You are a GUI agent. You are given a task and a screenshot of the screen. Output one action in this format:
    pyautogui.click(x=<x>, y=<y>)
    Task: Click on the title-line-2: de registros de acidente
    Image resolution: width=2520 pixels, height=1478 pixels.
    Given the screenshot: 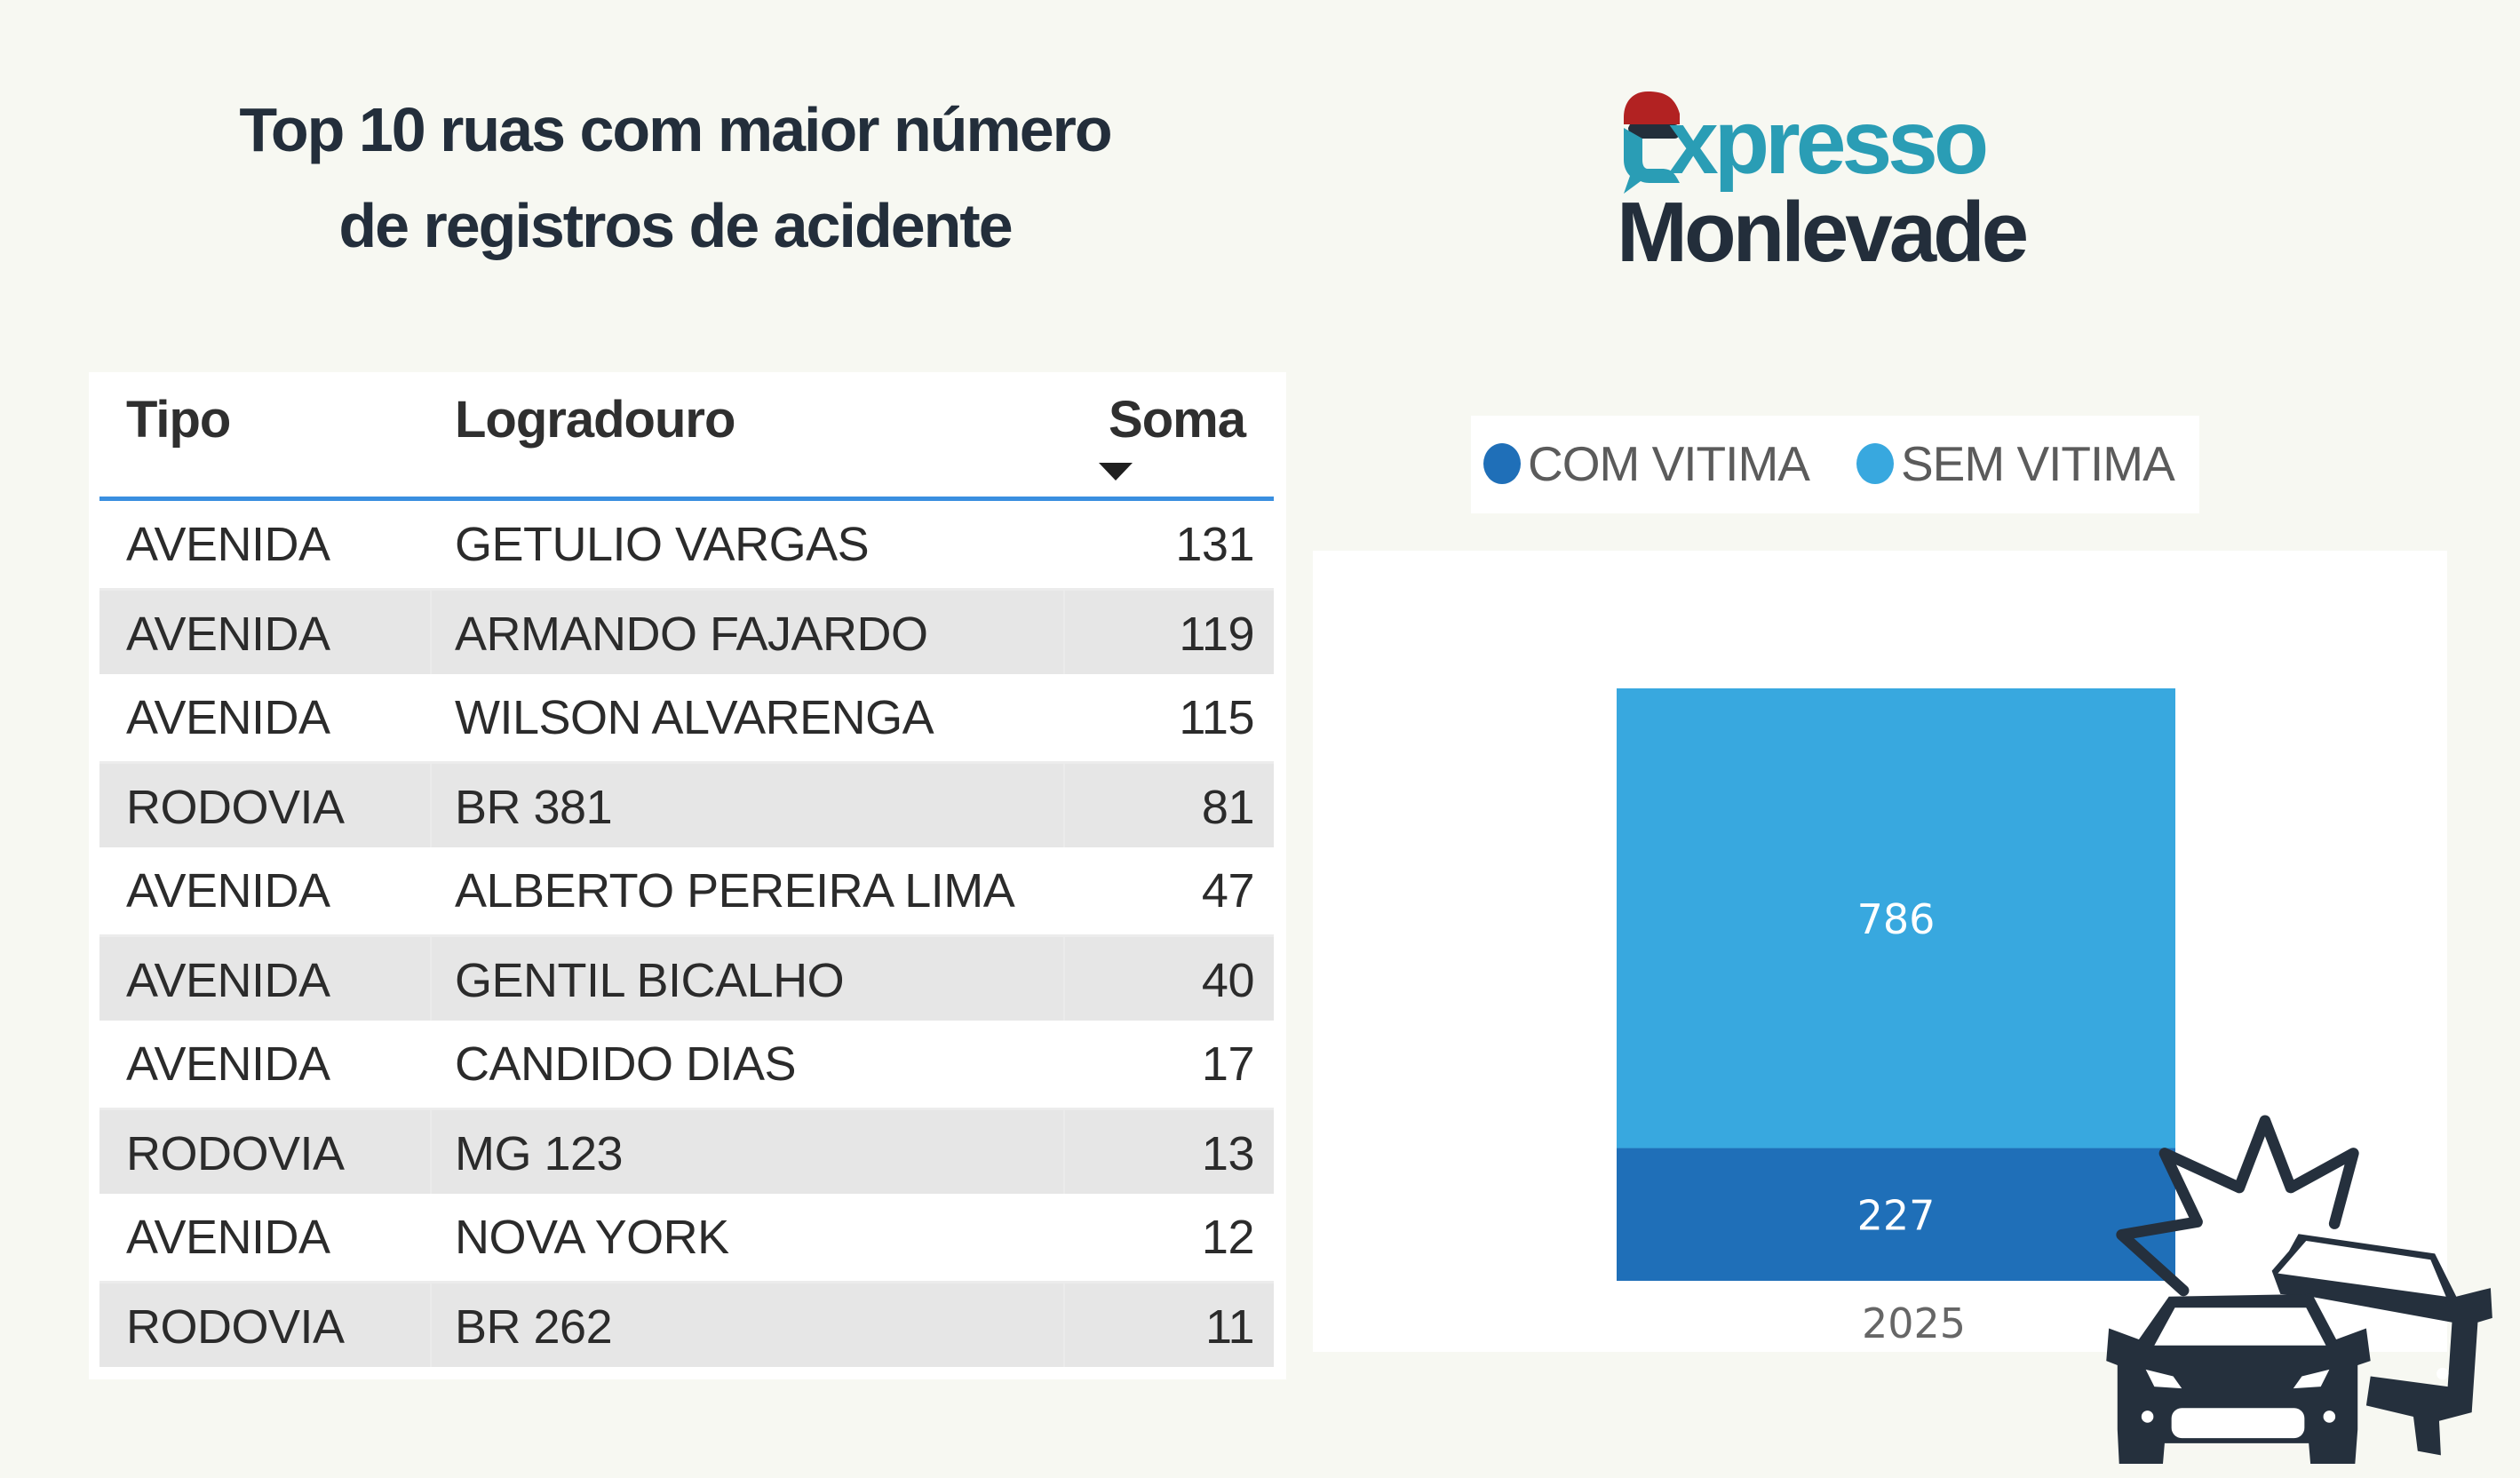 What is the action you would take?
    pyautogui.click(x=676, y=226)
    